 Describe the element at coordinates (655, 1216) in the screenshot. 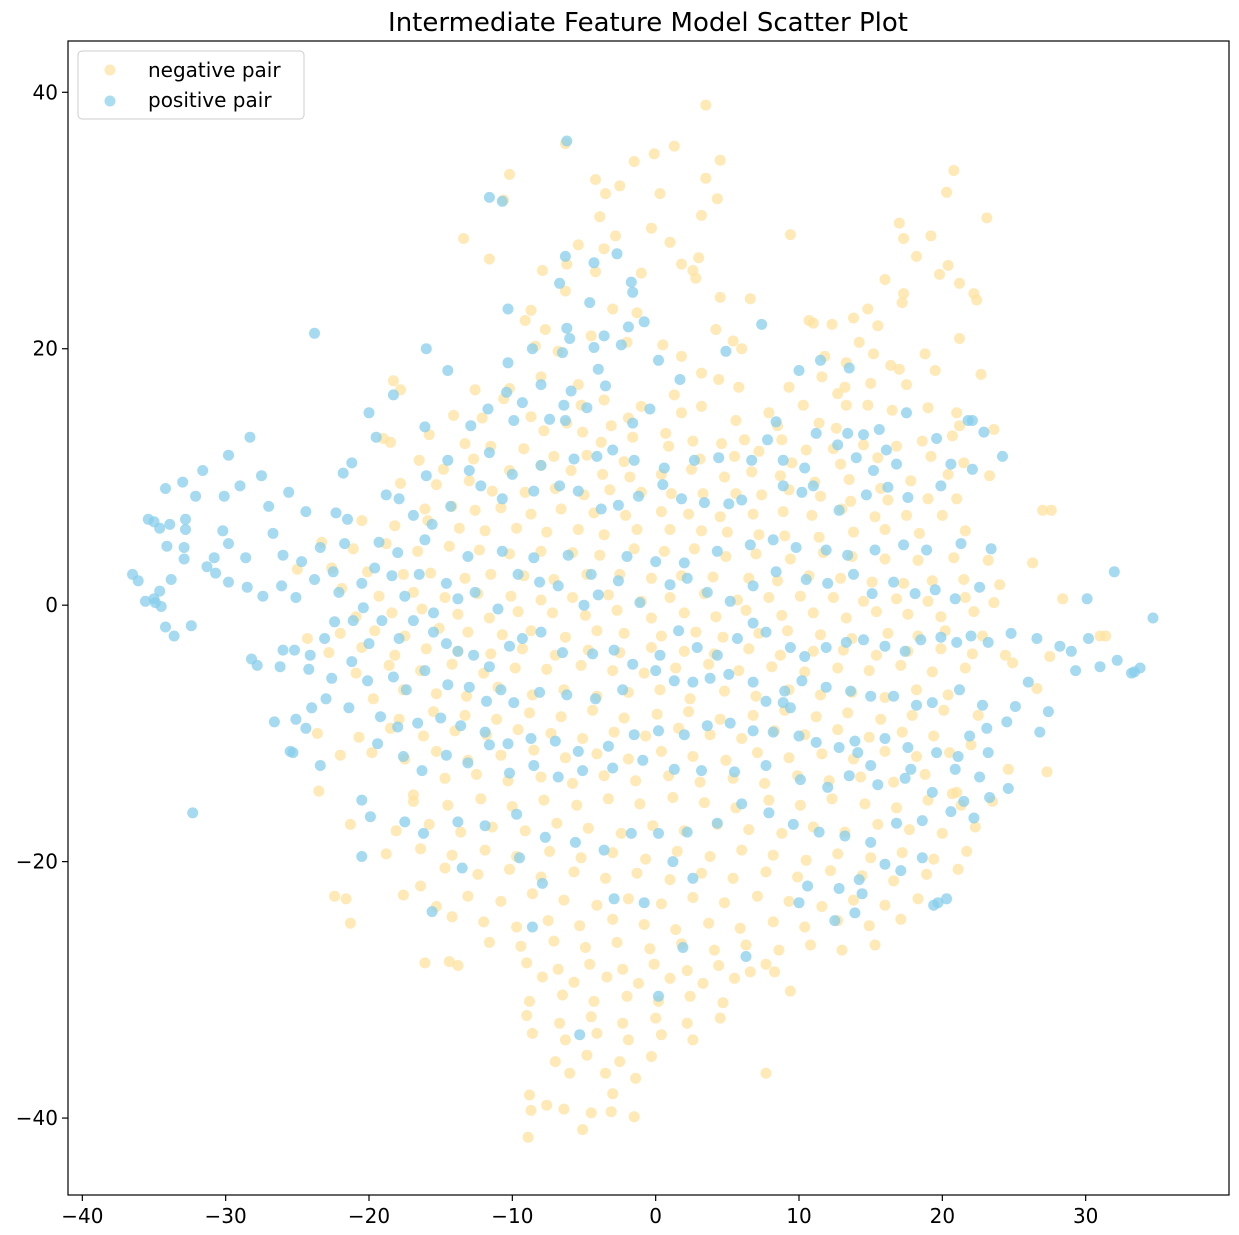

I see `x-tick-label: 0` at that location.